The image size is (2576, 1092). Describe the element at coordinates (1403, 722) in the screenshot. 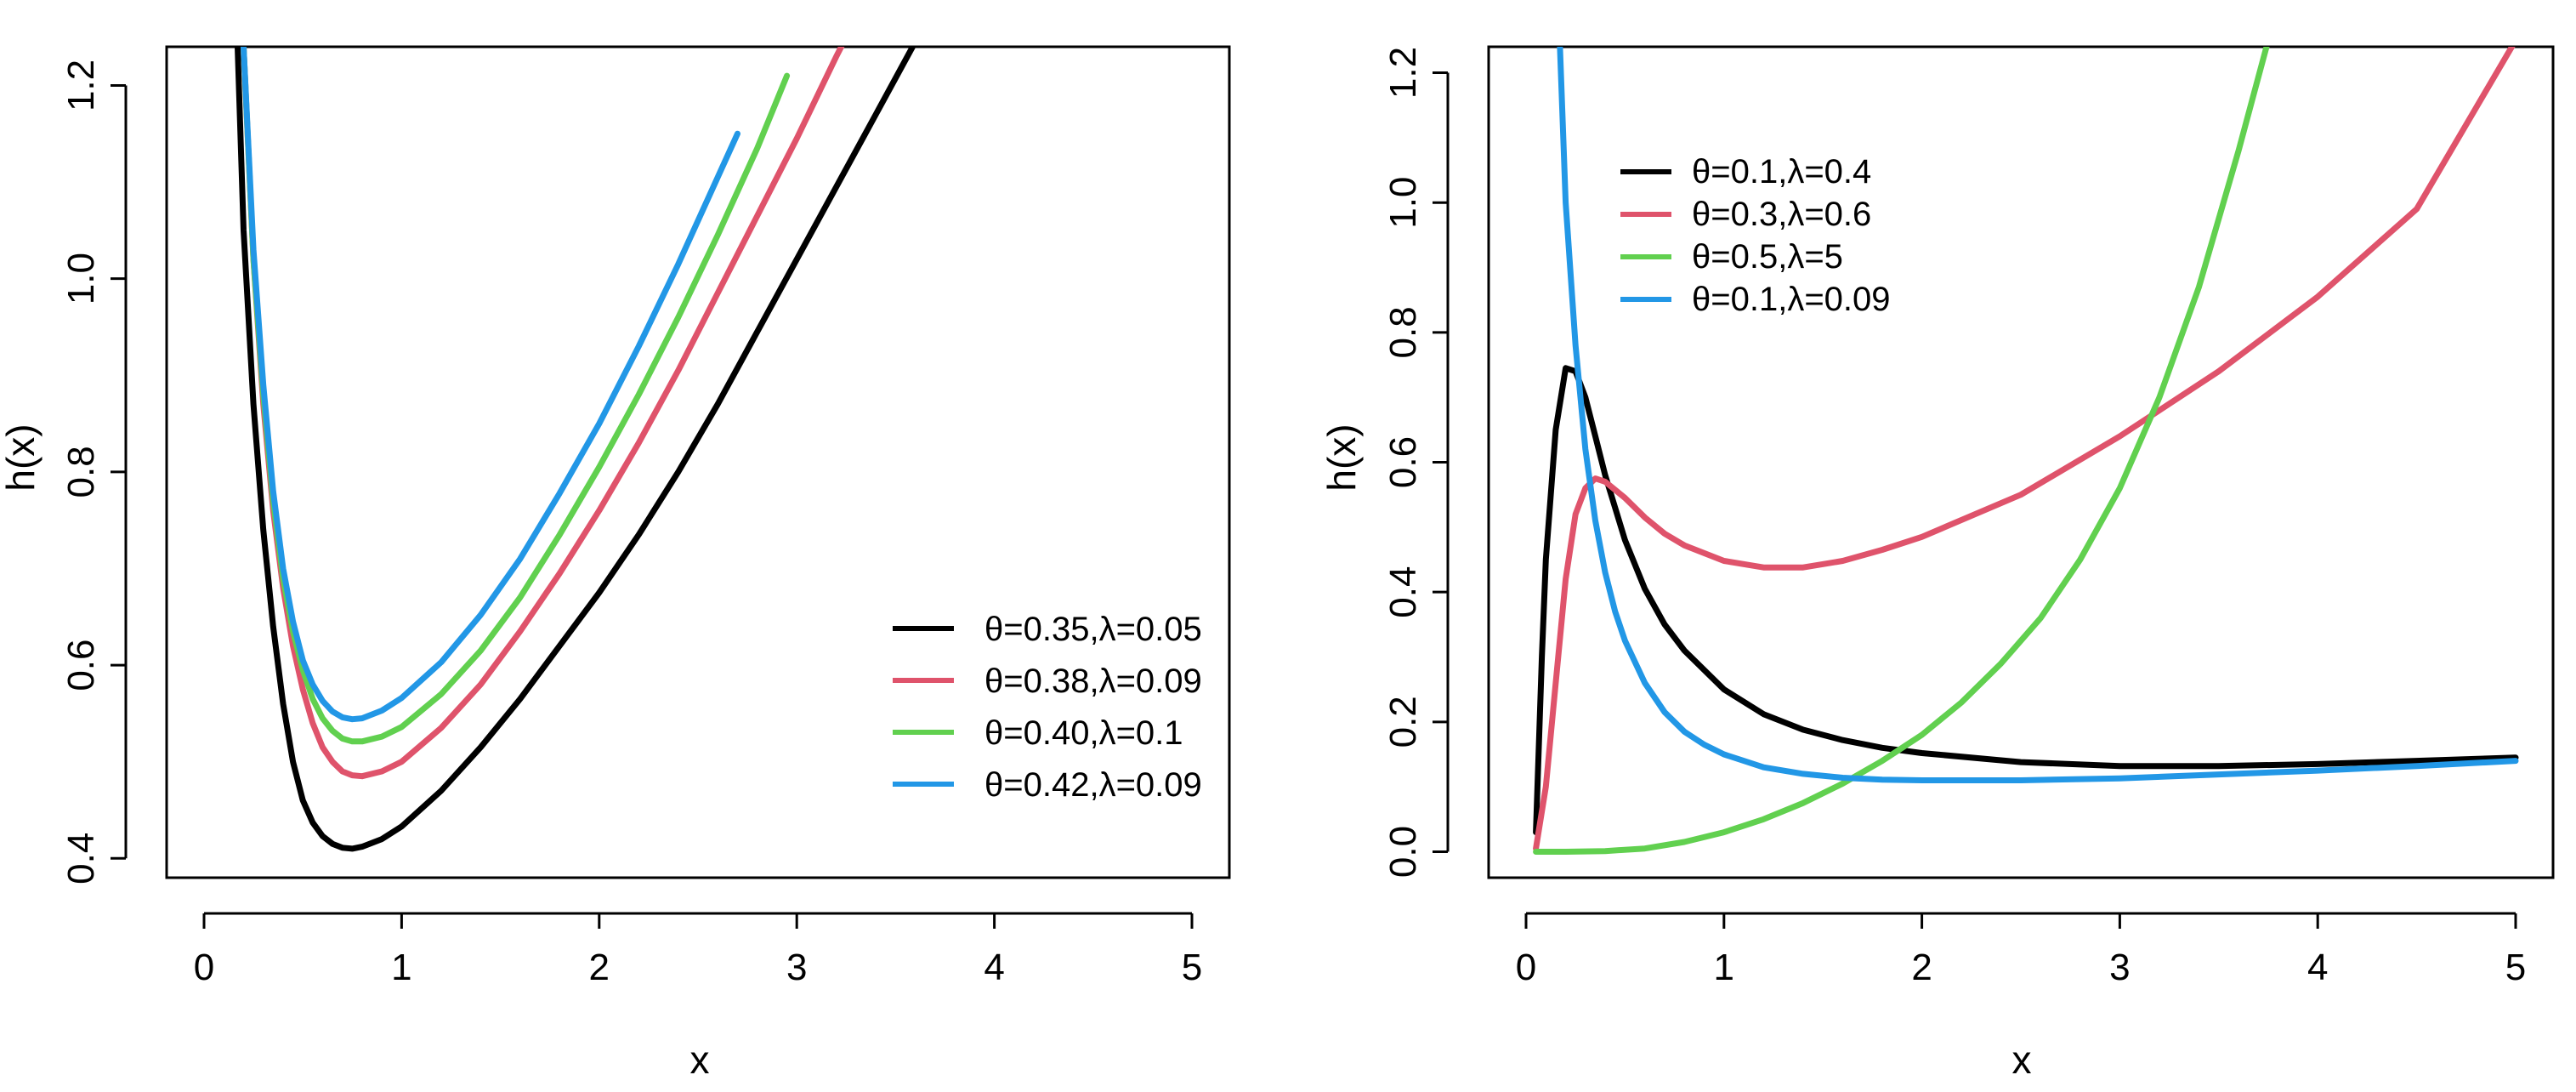

I see `right-y-tick-label-0.2: 0.2` at that location.